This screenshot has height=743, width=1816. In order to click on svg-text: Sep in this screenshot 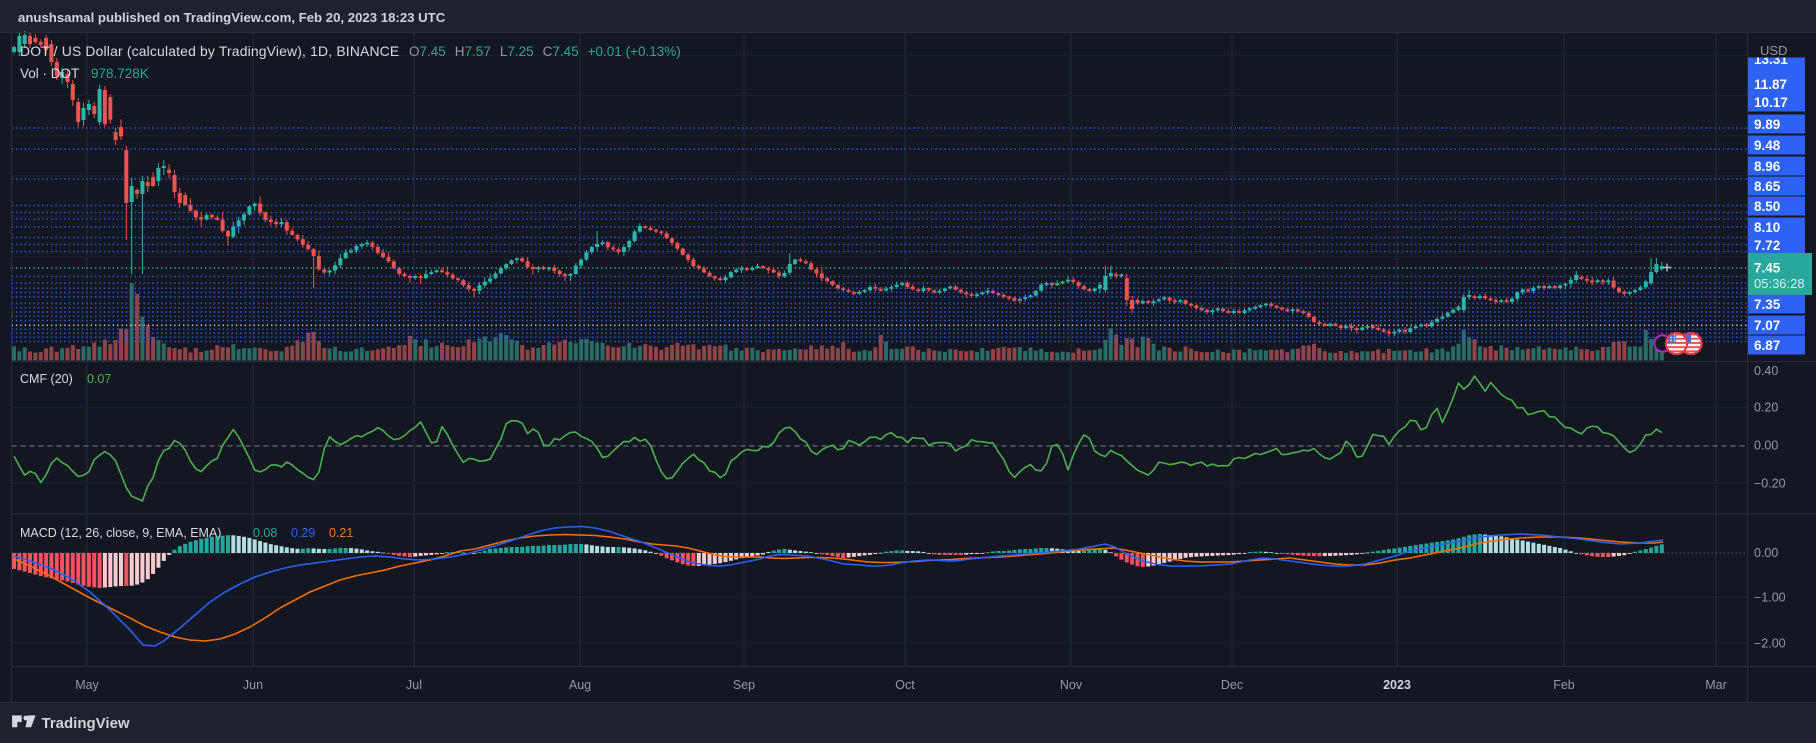, I will do `click(744, 685)`.